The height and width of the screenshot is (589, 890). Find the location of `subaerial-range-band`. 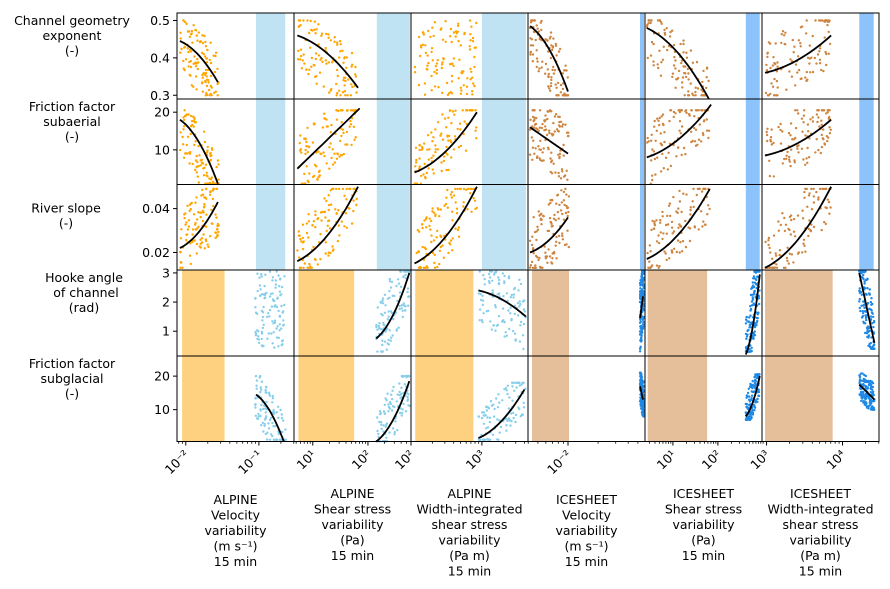

subaerial-range-band is located at coordinates (866, 141).